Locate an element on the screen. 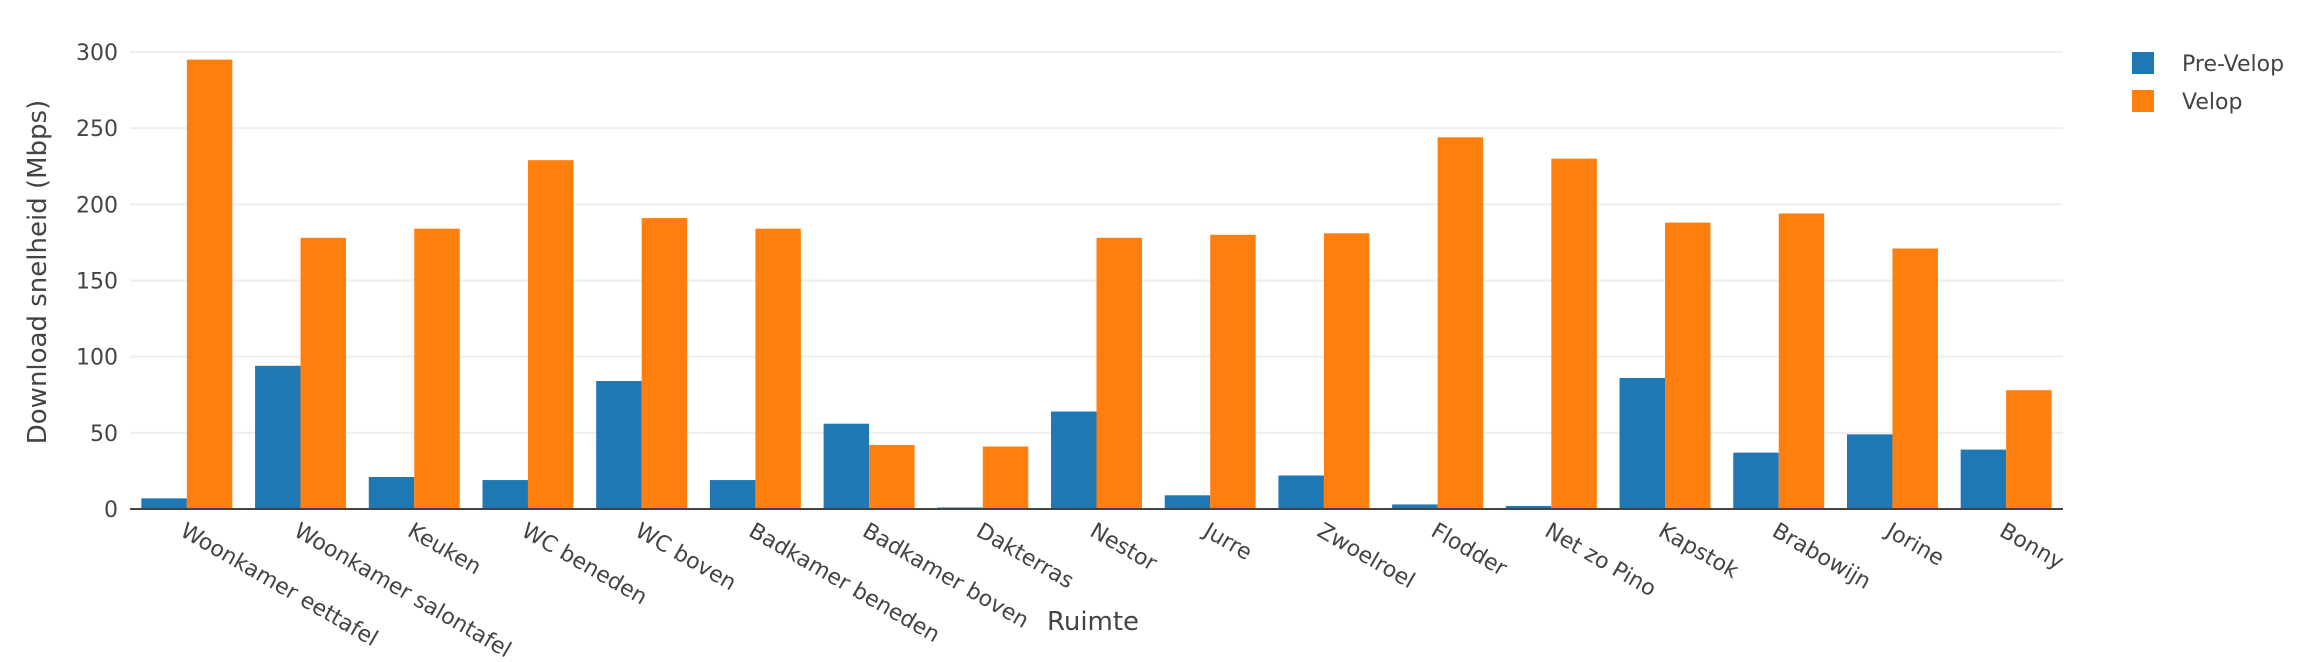 This screenshot has width=2302, height=662. x-tick-label: Net zo Pino is located at coordinates (1600, 561).